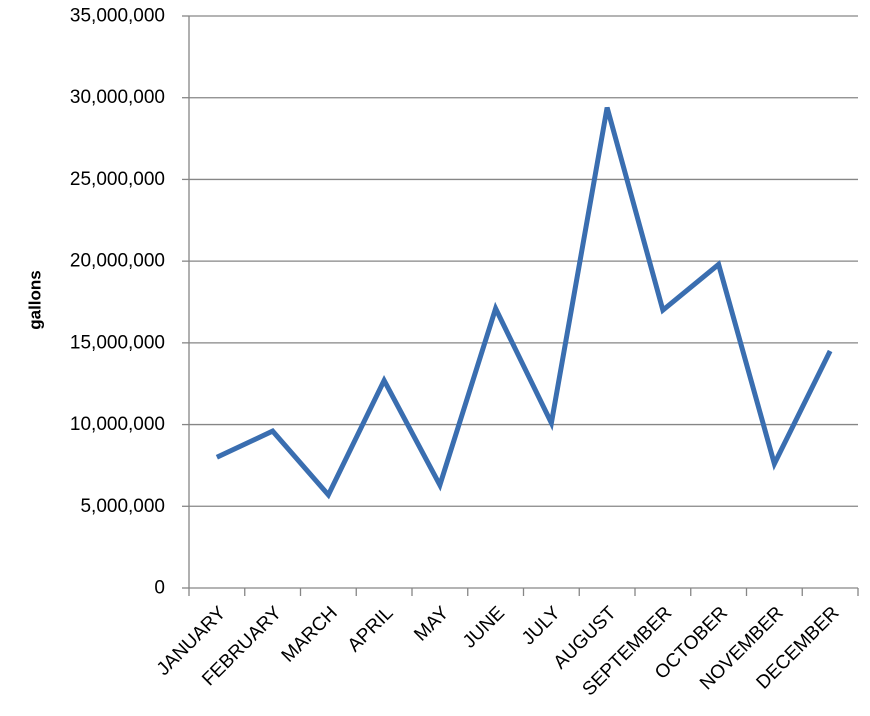 Image resolution: width=870 pixels, height=716 pixels. What do you see at coordinates (117, 16) in the screenshot?
I see `y-tick-label: 35,000,000` at bounding box center [117, 16].